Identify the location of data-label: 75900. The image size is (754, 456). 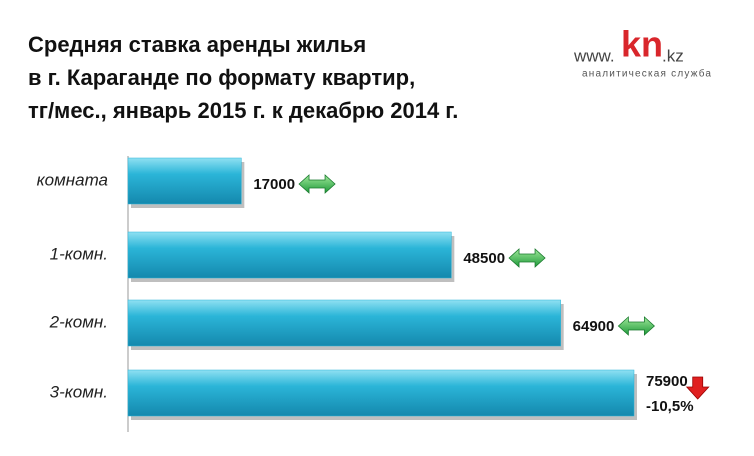
(667, 381).